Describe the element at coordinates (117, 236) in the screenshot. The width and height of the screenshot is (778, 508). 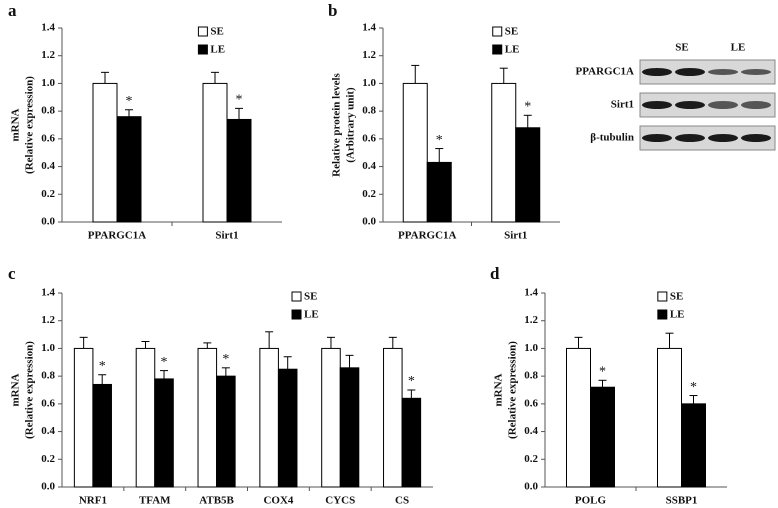
I see `x-tick-label: PPARGC1A` at that location.